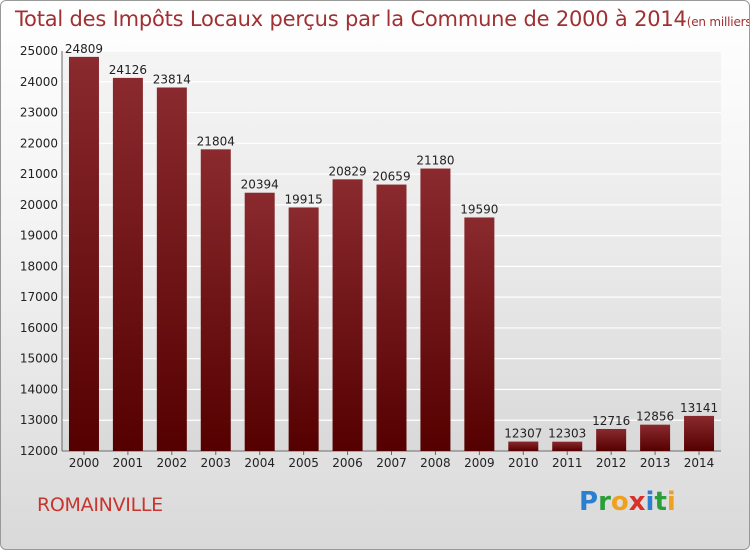  Describe the element at coordinates (619, 502) in the screenshot. I see `logo-letter: o` at that location.